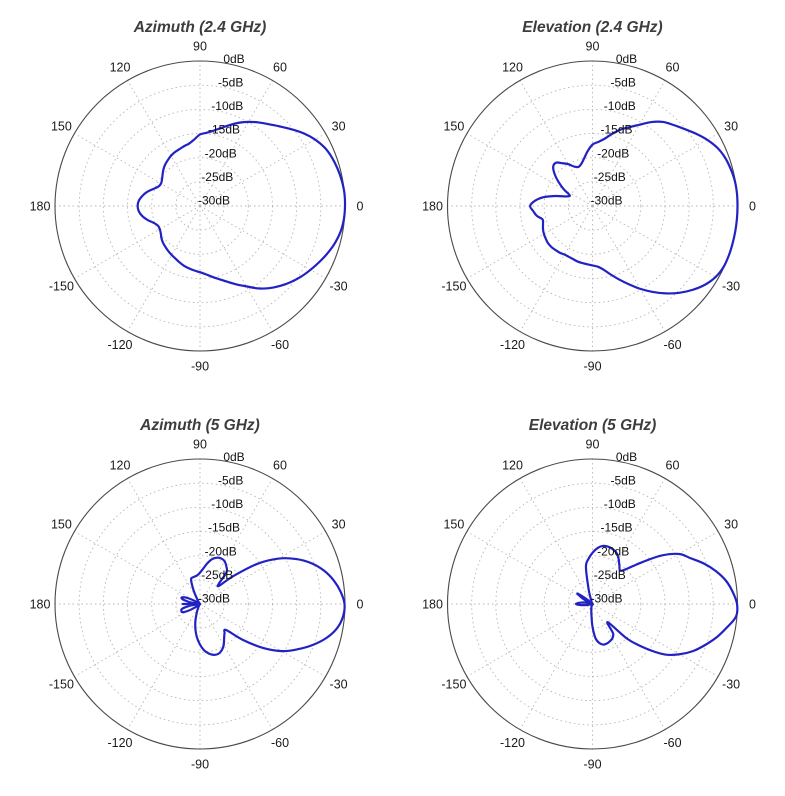  What do you see at coordinates (752, 604) in the screenshot?
I see `angle-tick-label: 0` at bounding box center [752, 604].